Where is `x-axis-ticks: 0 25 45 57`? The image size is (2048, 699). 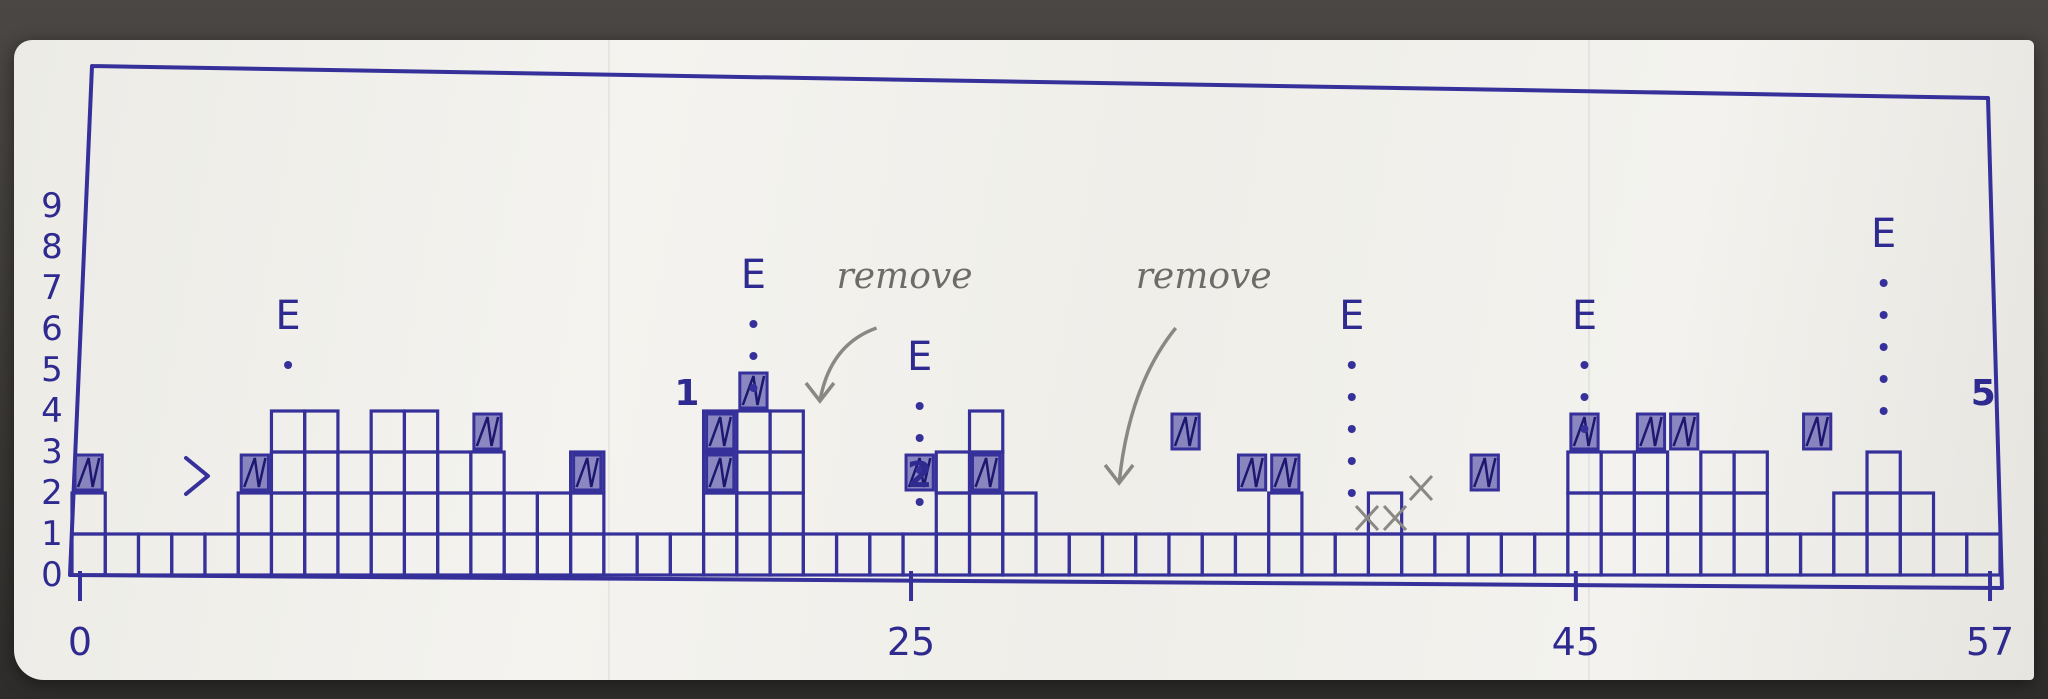
x-axis-ticks: 0 25 45 57 is located at coordinates (1041, 617).